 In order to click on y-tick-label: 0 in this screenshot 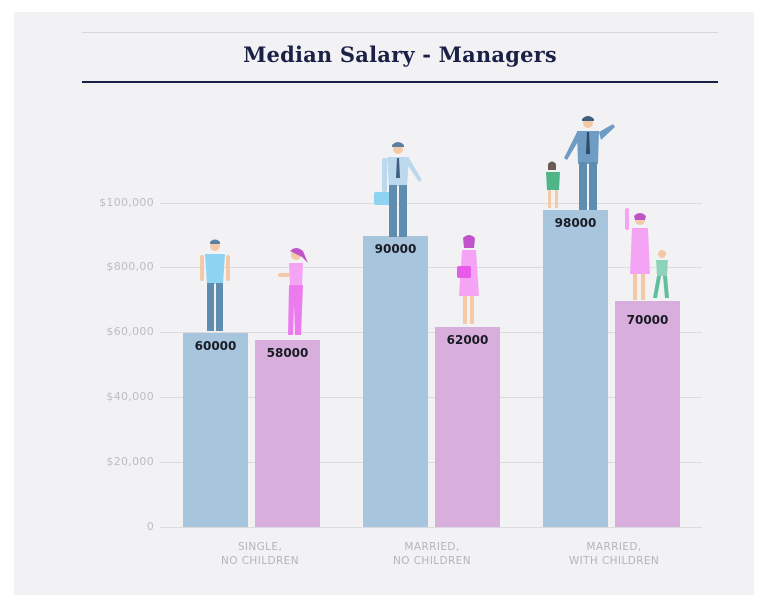, I will do `click(150, 526)`.